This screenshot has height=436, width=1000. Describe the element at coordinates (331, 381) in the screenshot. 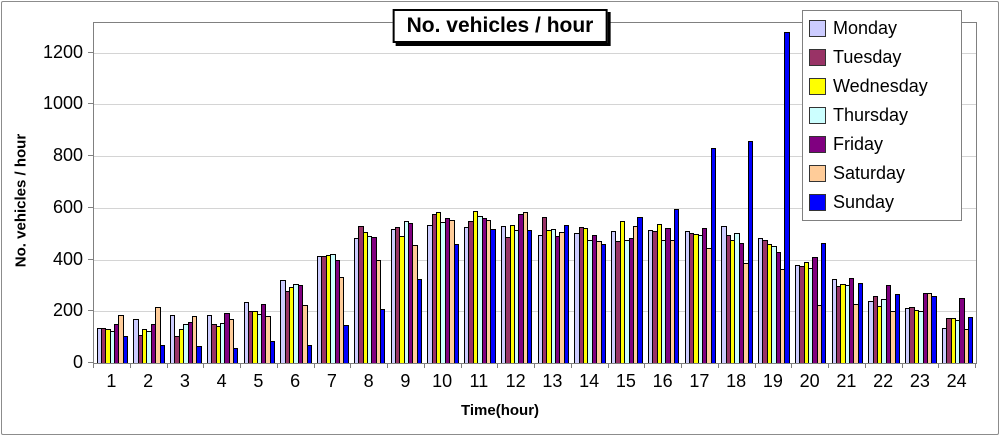

I see `x-tick-label: 7` at that location.